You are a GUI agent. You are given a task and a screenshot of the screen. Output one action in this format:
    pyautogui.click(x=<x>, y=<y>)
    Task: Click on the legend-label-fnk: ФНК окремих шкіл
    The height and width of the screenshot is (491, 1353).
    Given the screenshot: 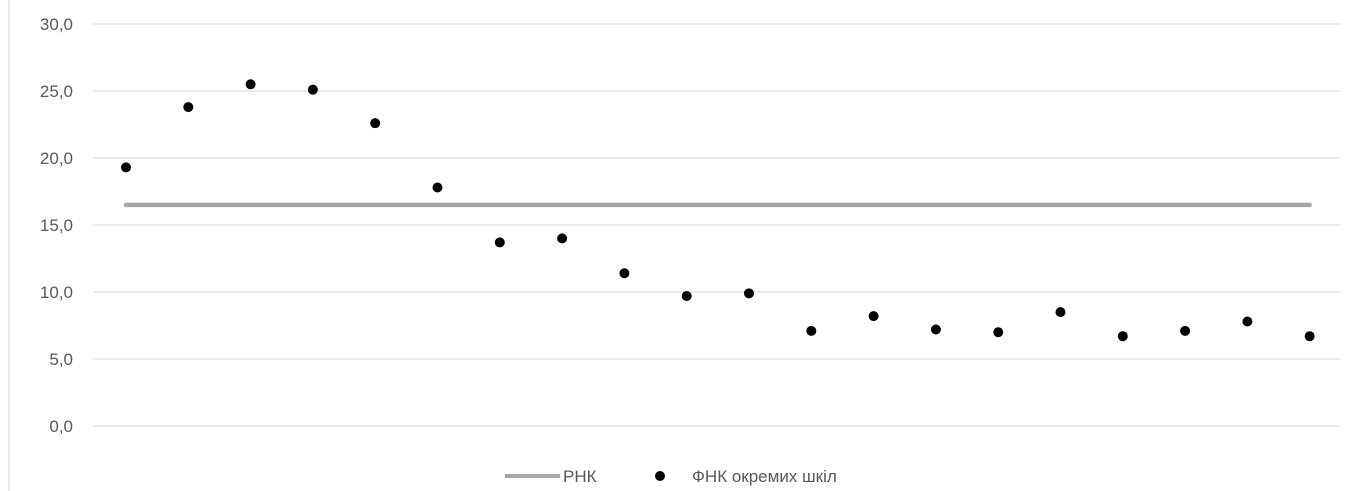 What is the action you would take?
    pyautogui.click(x=764, y=476)
    